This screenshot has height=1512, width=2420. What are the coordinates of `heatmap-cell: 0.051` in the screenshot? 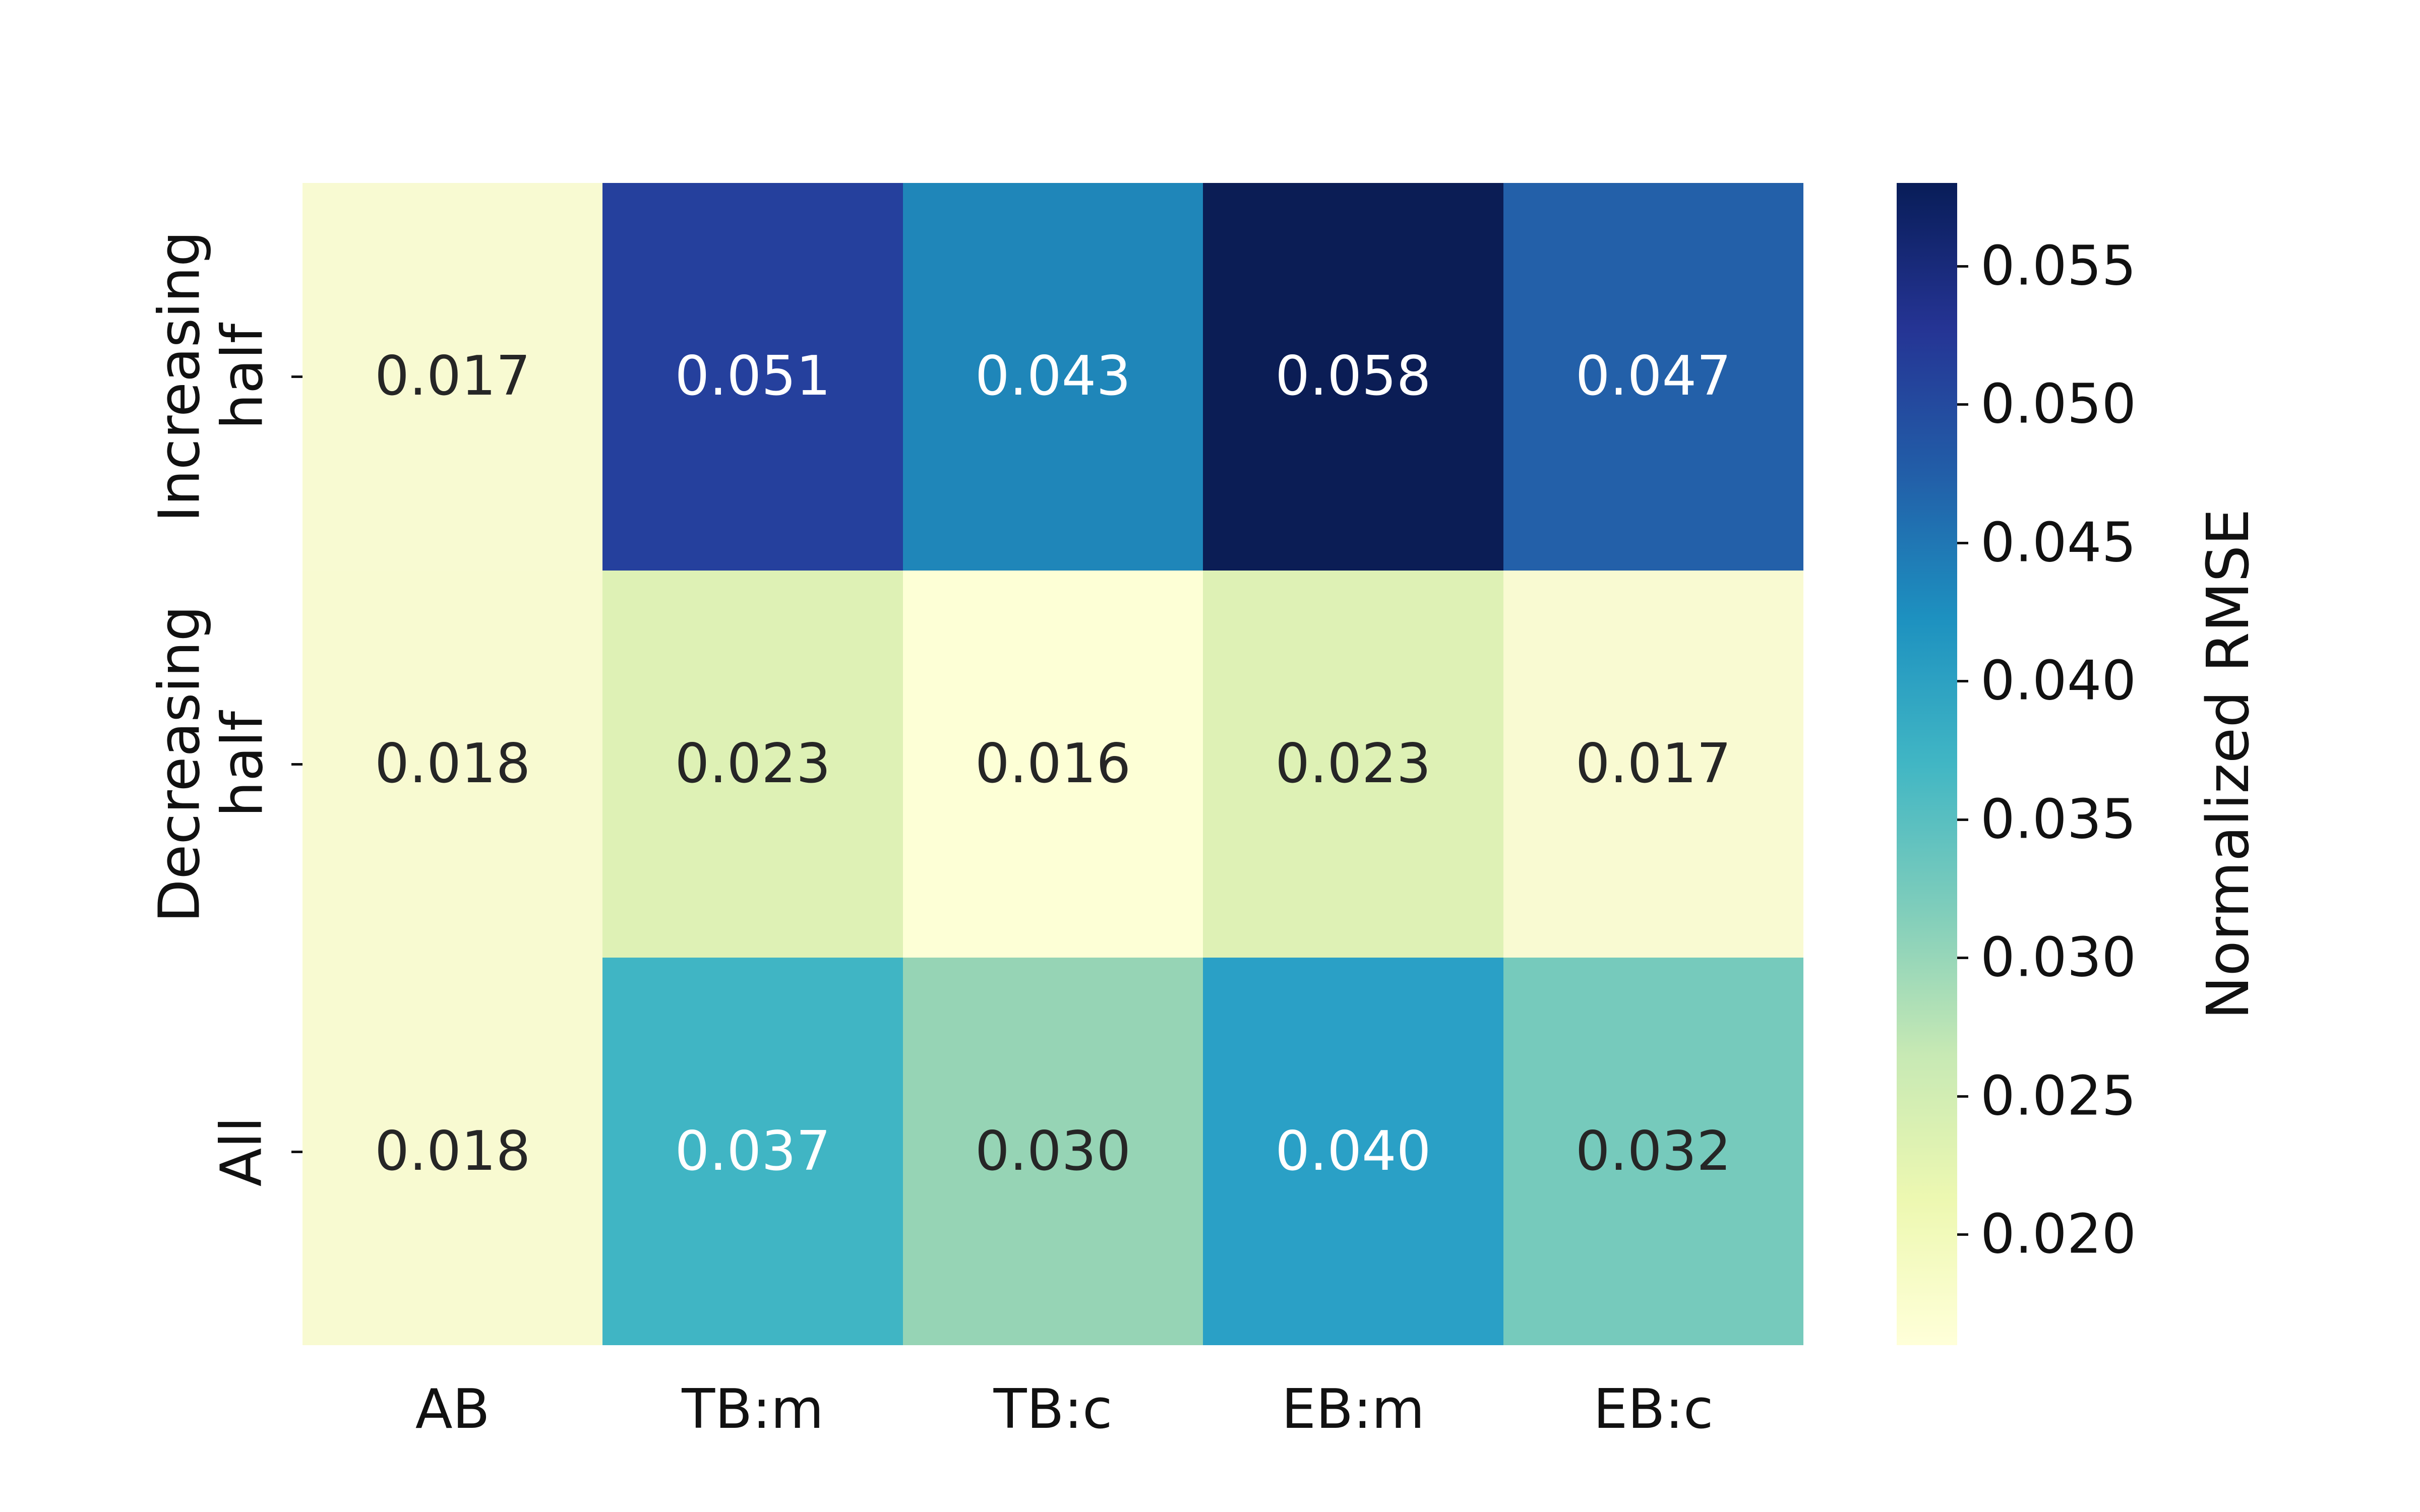 It's located at (752, 377).